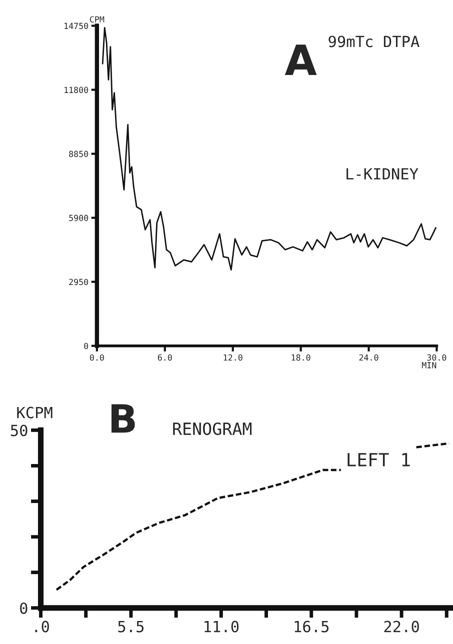  Describe the element at coordinates (97, 19) in the screenshot. I see `y-axis-title: CPM` at that location.